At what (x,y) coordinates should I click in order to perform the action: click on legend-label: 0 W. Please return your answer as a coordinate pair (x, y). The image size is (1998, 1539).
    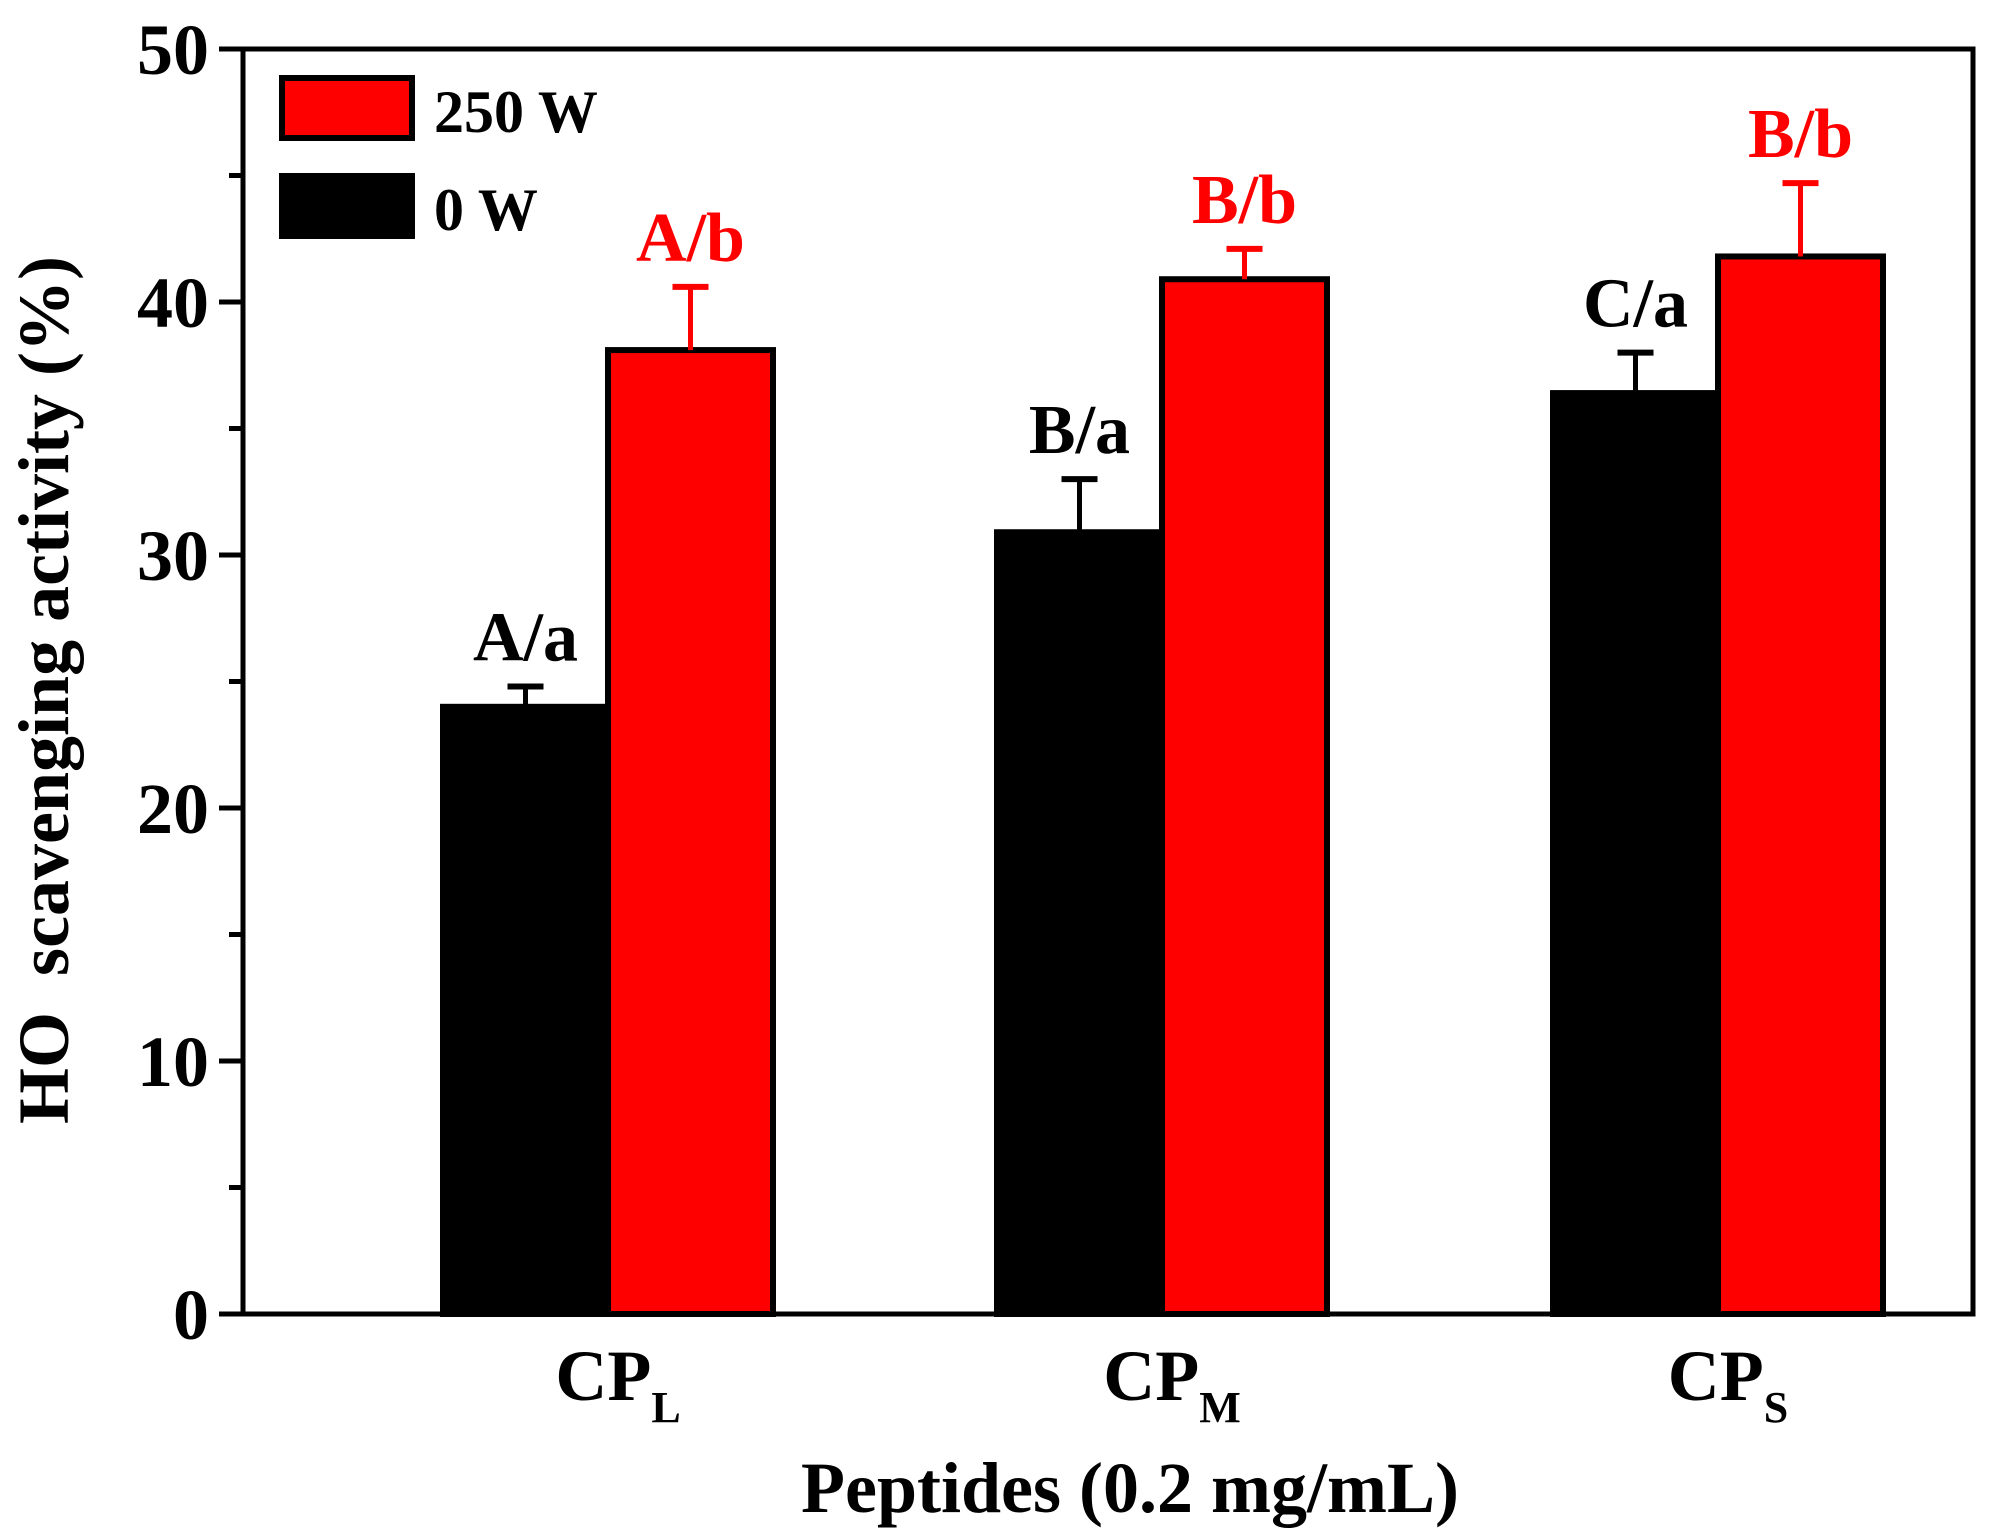
    Looking at the image, I should click on (486, 210).